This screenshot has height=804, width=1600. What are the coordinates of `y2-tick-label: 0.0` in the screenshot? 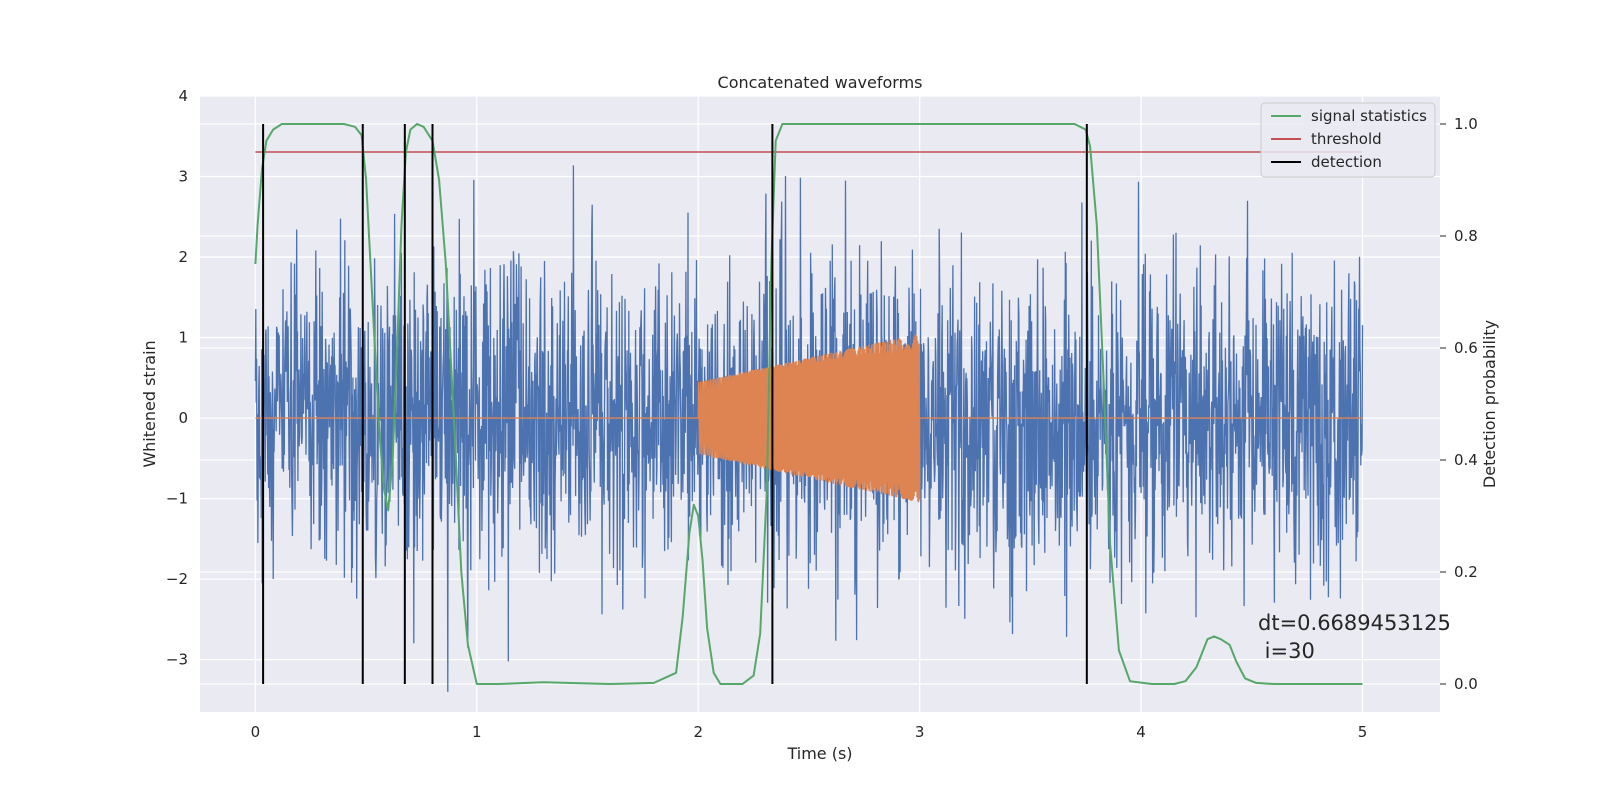 It's located at (1466, 684).